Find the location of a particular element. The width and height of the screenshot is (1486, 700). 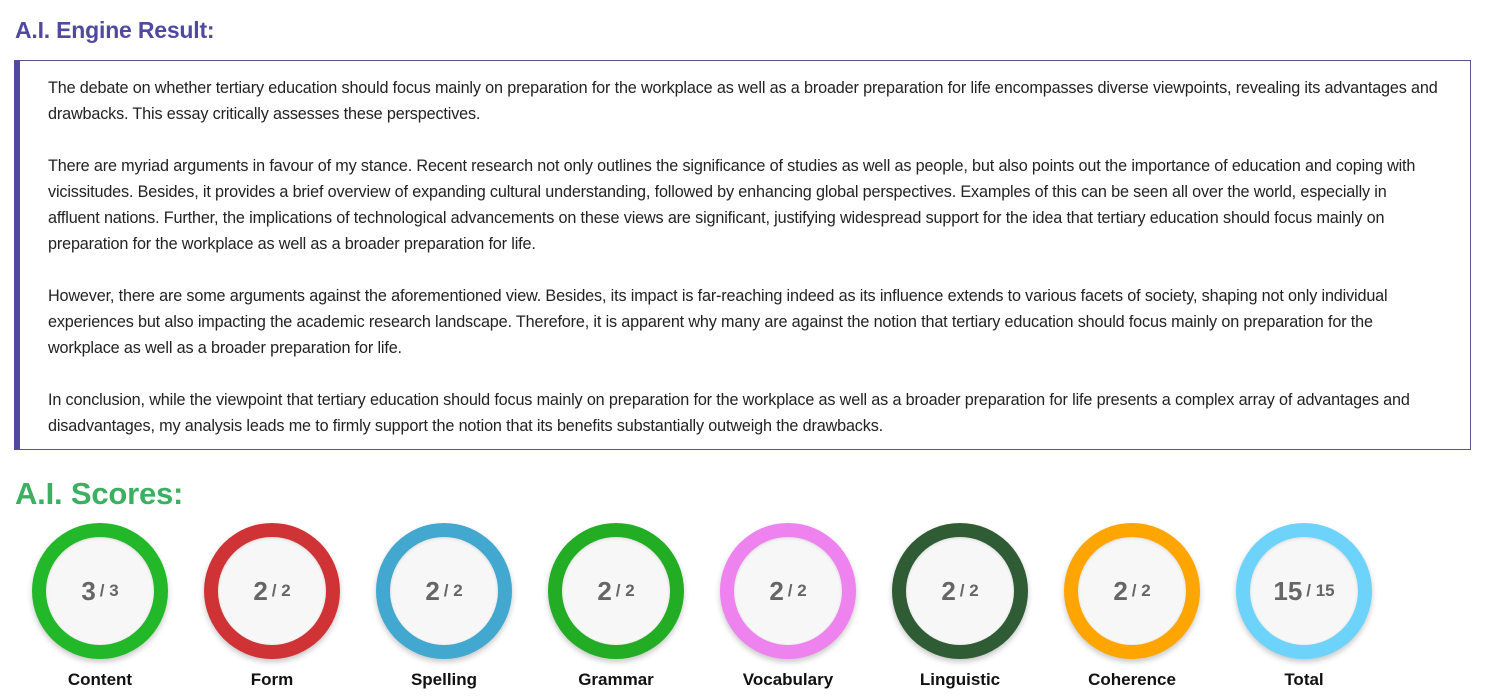

score-value-total: 15 / 15 is located at coordinates (1304, 591).